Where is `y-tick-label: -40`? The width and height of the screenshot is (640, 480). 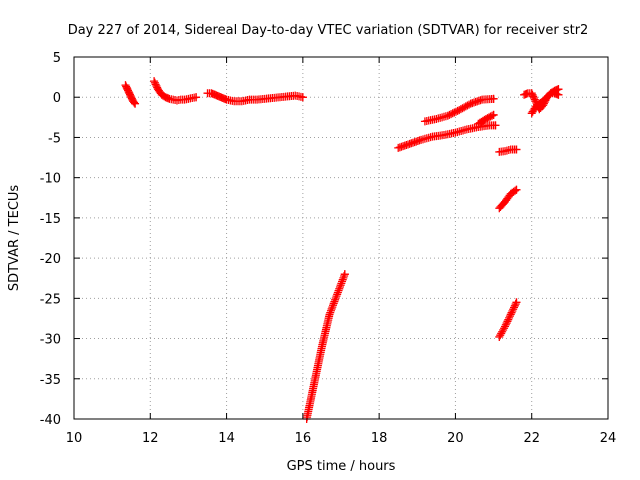
y-tick-label: -40 is located at coordinates (50, 420).